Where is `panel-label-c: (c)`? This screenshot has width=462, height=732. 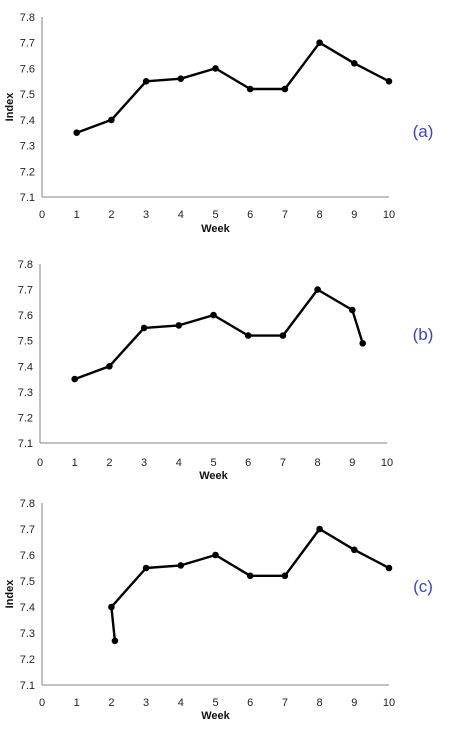 panel-label-c: (c) is located at coordinates (423, 586).